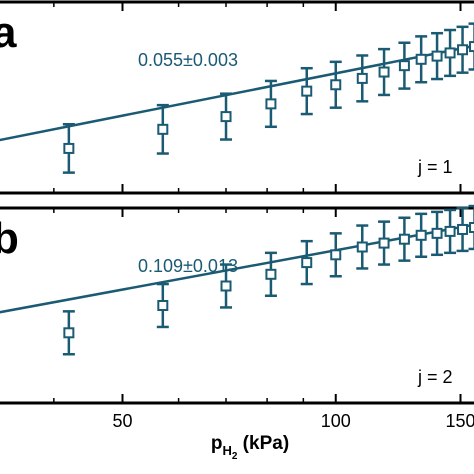 The image size is (474, 474). Describe the element at coordinates (226, 450) in the screenshot. I see `x-axis-label-sub1: H` at that location.